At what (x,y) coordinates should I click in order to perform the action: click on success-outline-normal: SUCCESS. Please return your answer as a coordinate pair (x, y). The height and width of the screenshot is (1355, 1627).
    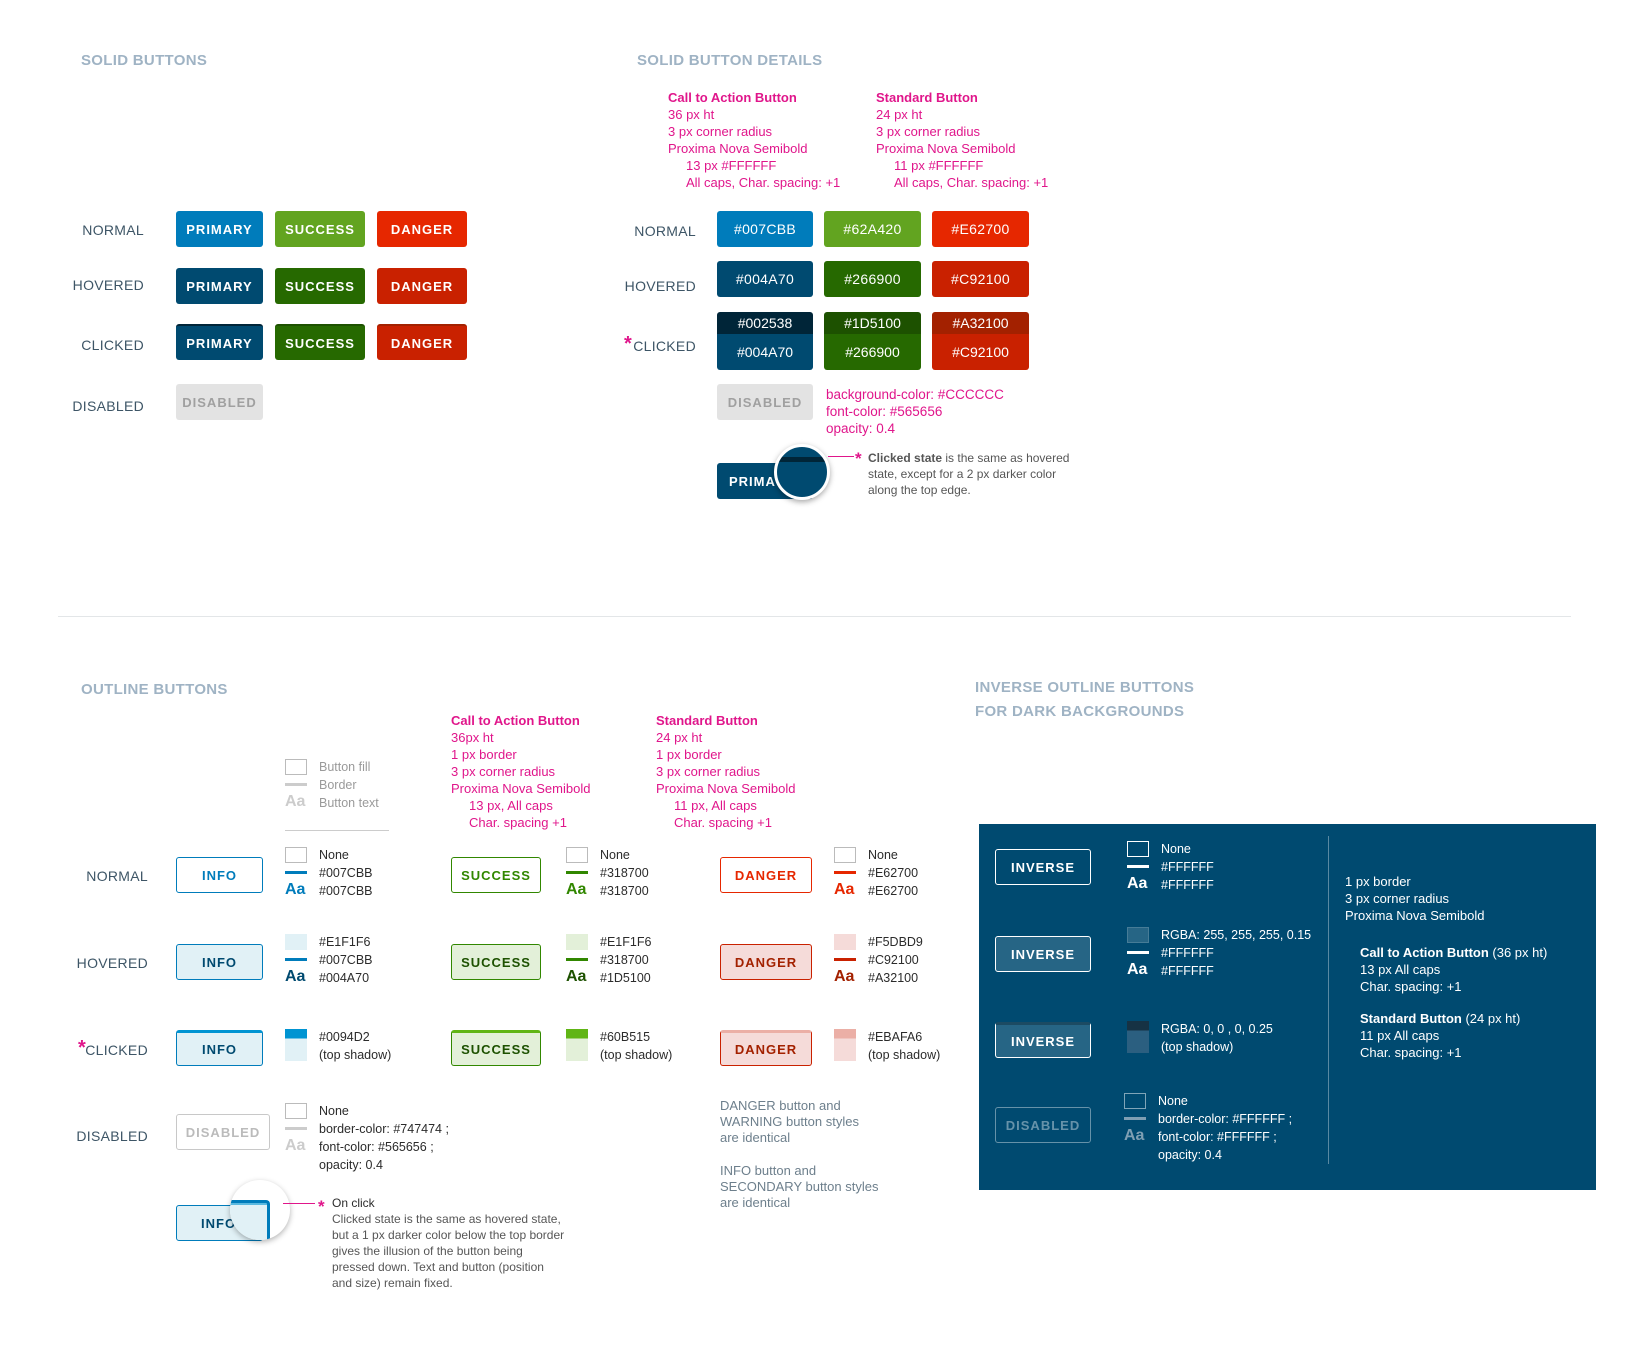
    Looking at the image, I should click on (496, 875).